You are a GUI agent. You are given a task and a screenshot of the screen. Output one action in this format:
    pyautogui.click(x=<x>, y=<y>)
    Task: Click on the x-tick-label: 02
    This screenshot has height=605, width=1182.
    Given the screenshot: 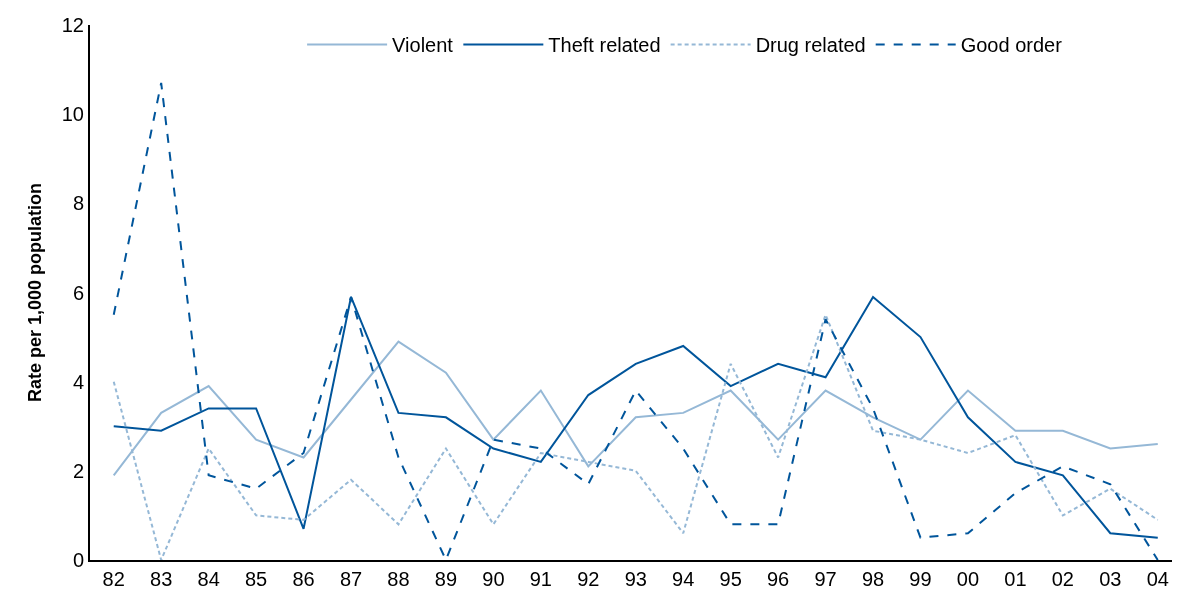 What is the action you would take?
    pyautogui.click(x=1062, y=579)
    